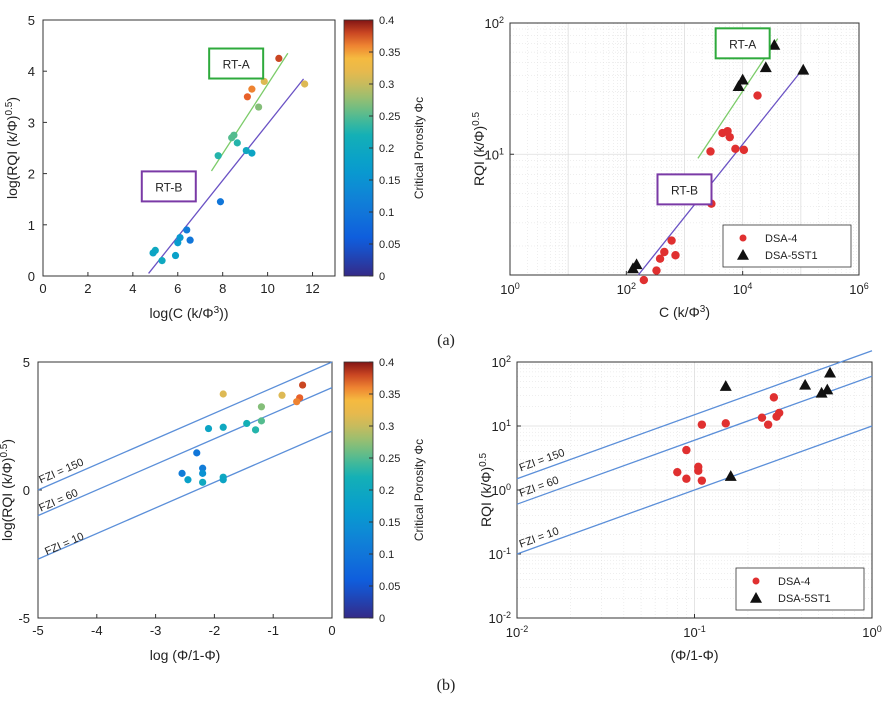  What do you see at coordinates (156, 630) in the screenshot?
I see `x-tick-label: -3` at bounding box center [156, 630].